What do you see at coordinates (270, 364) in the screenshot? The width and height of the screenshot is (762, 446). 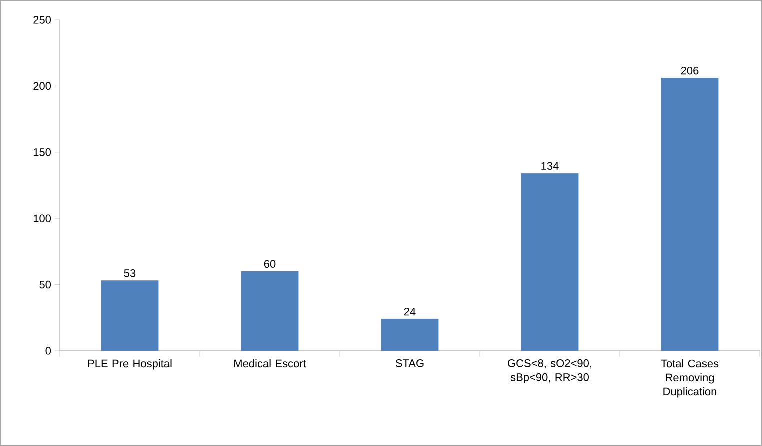 I see `x-tick-label: Medical Escort` at bounding box center [270, 364].